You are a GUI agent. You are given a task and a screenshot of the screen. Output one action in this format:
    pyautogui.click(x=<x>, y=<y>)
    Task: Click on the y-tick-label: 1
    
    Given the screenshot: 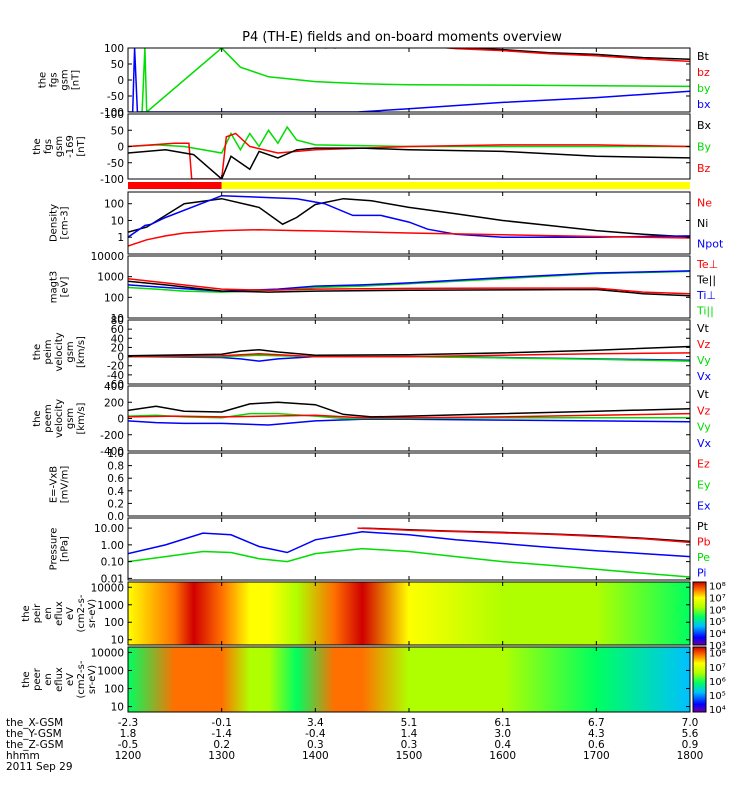 What is the action you would take?
    pyautogui.click(x=120, y=238)
    